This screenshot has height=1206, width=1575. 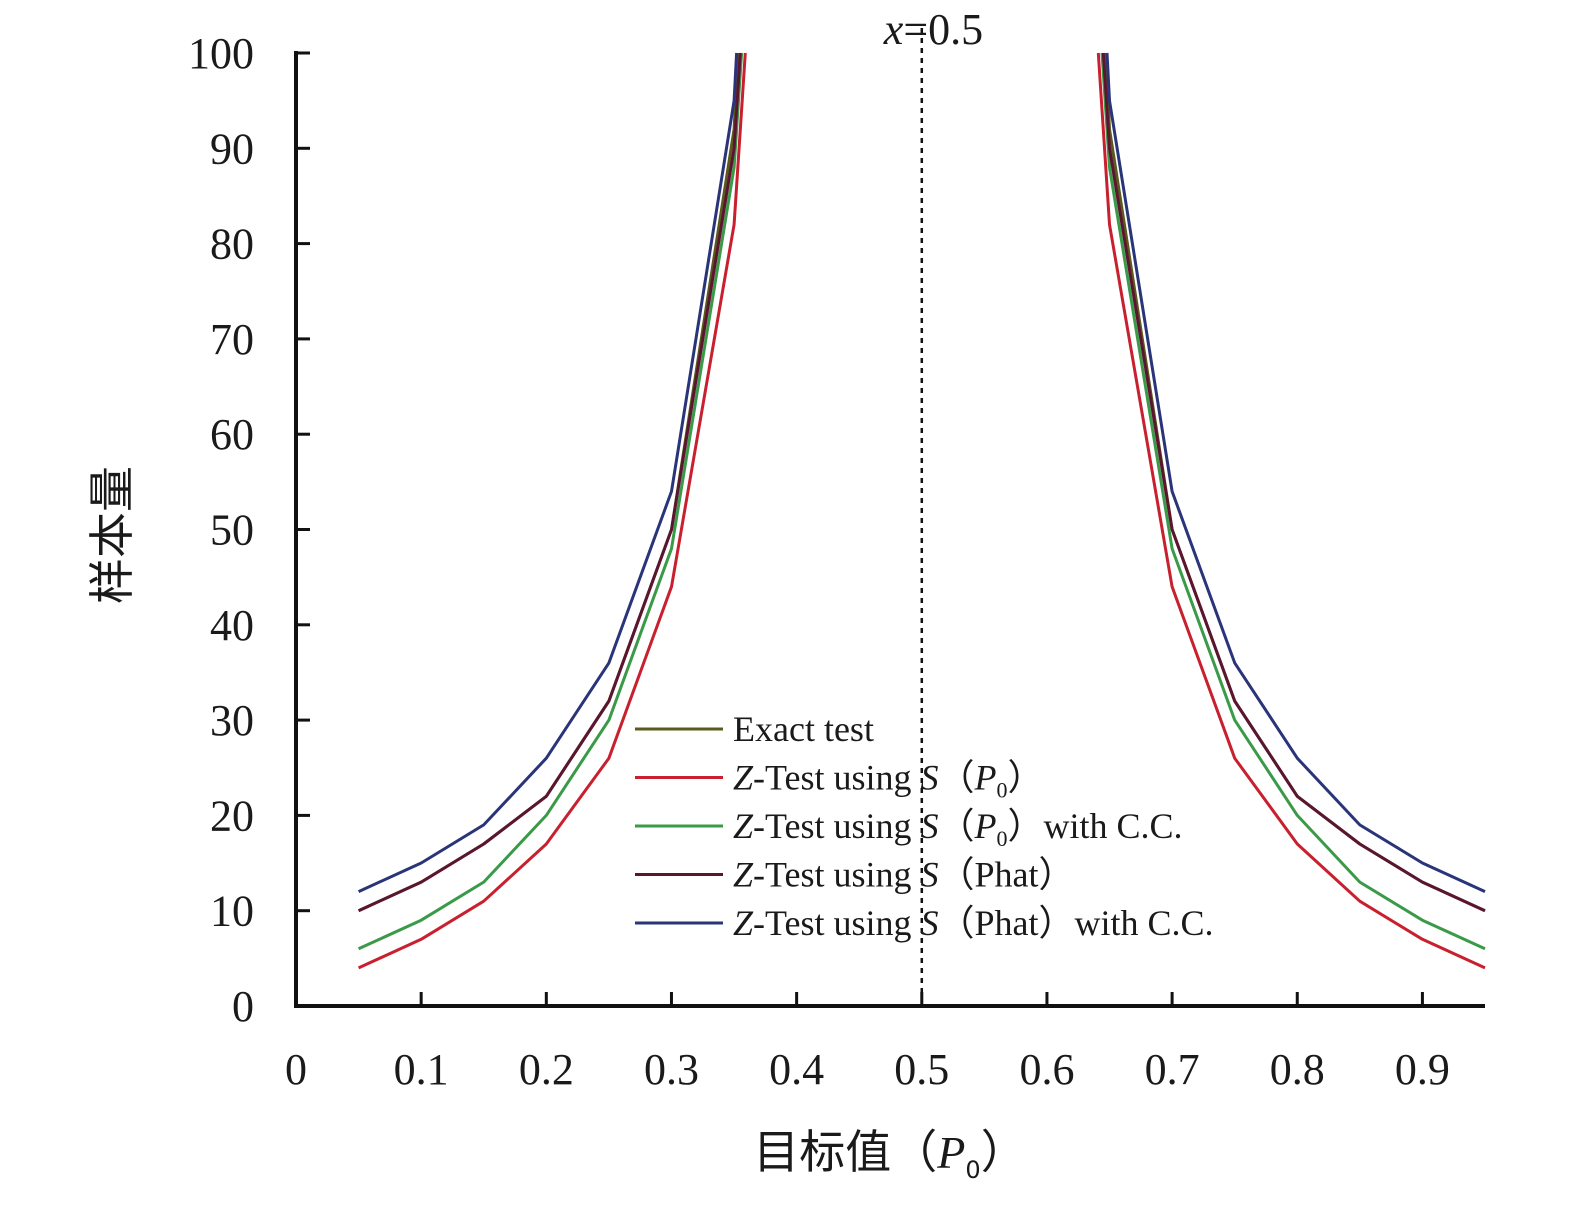 What do you see at coordinates (112, 535) in the screenshot?
I see `y-axis-title: 样本量` at bounding box center [112, 535].